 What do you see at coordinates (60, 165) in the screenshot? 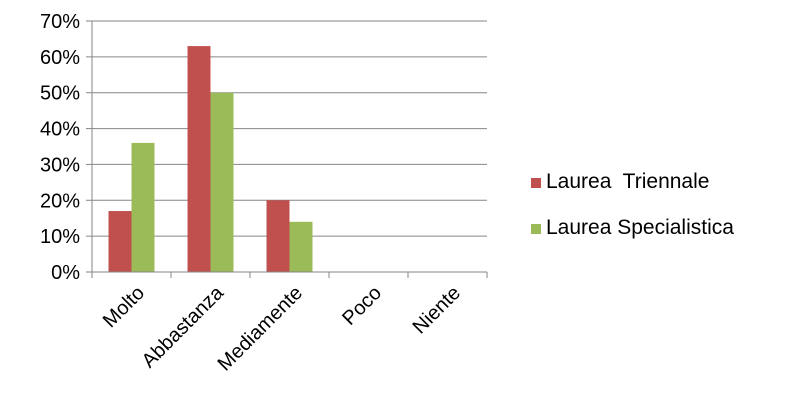
I see `y-tick-label: 30%` at bounding box center [60, 165].